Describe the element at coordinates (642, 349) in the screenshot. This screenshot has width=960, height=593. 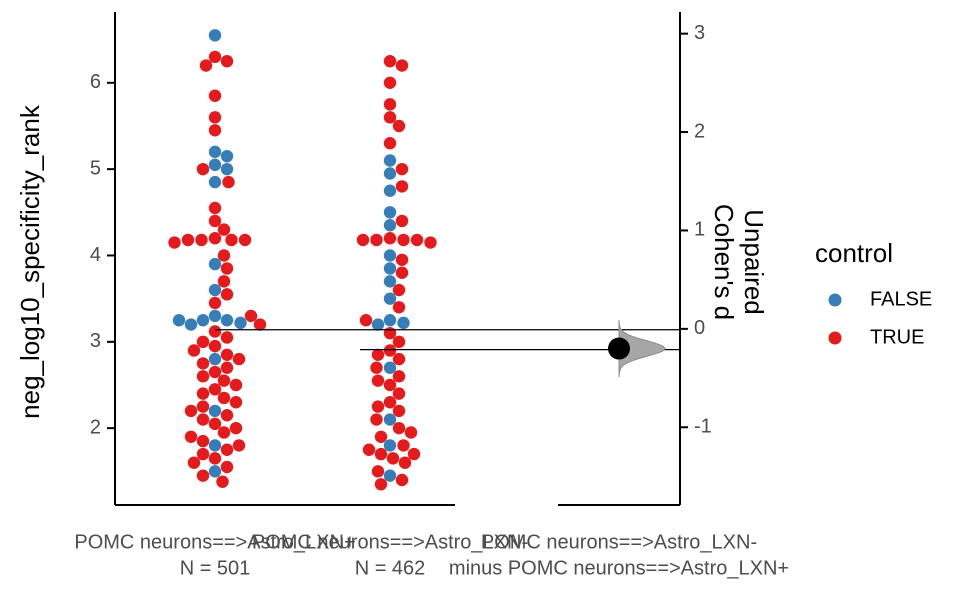
I see `bootstrap-distribution` at that location.